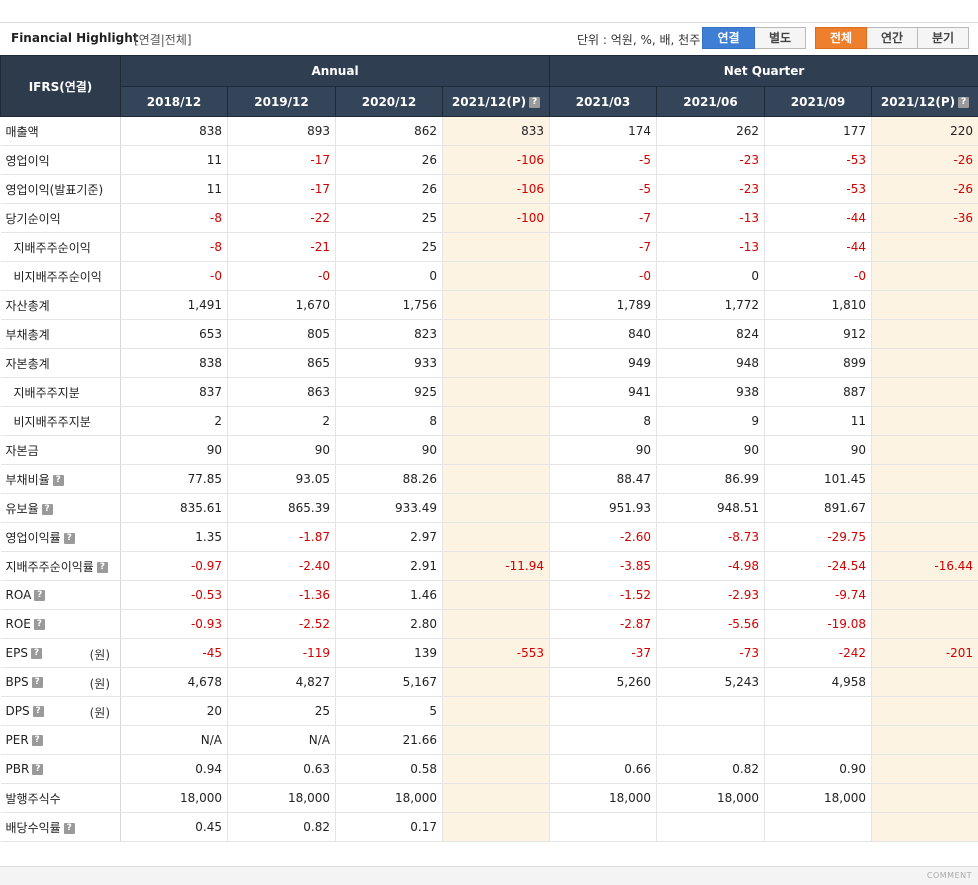  I want to click on row-label: 자산총계, so click(61, 305).